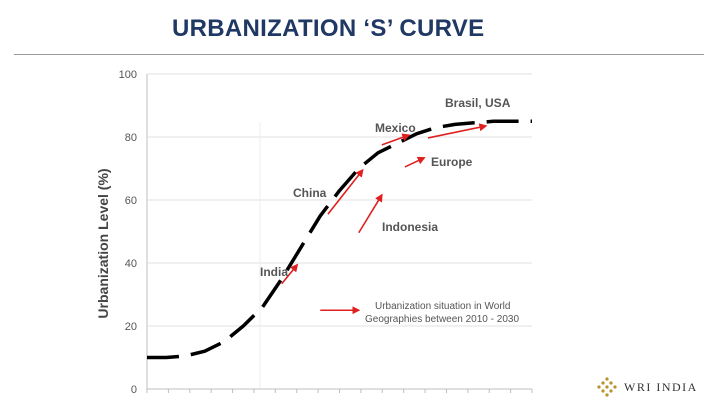  What do you see at coordinates (131, 201) in the screenshot?
I see `y-tick-label: 60` at bounding box center [131, 201].